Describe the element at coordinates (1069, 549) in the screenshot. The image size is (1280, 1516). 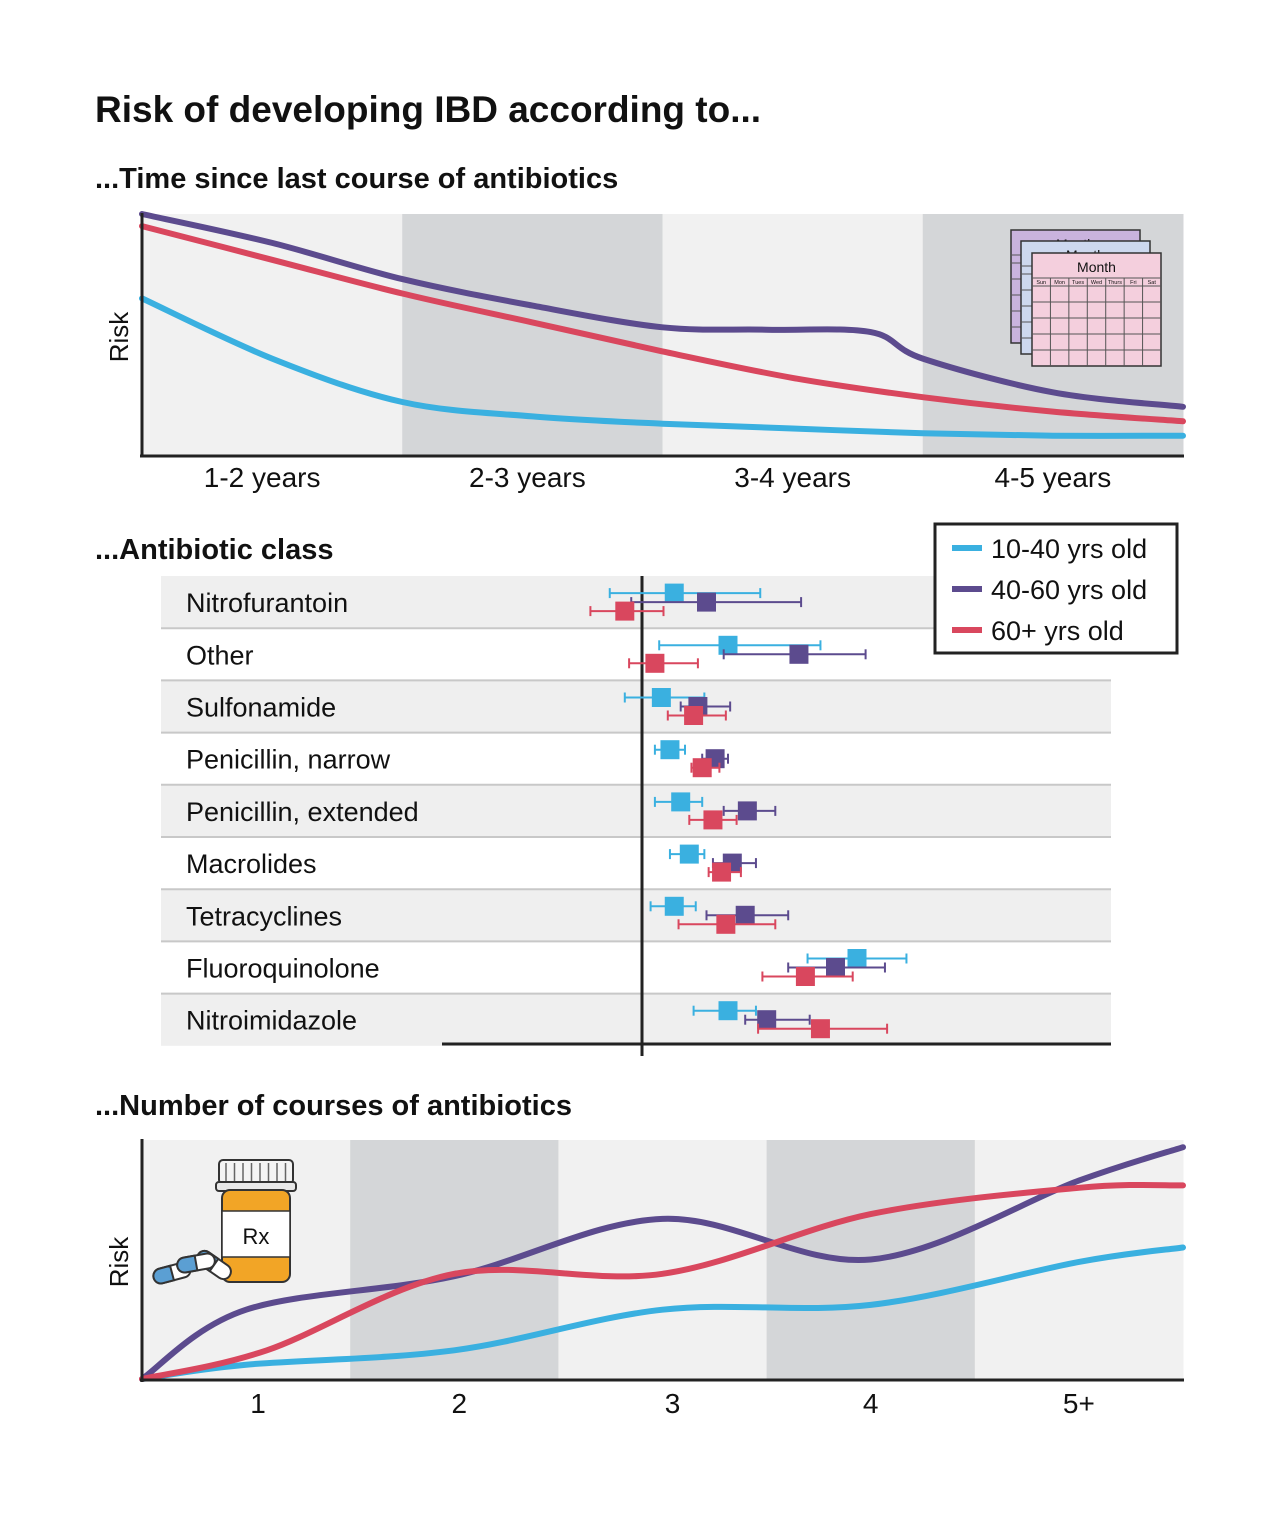
I see `legend-label-young: 10-40 yrs old` at that location.